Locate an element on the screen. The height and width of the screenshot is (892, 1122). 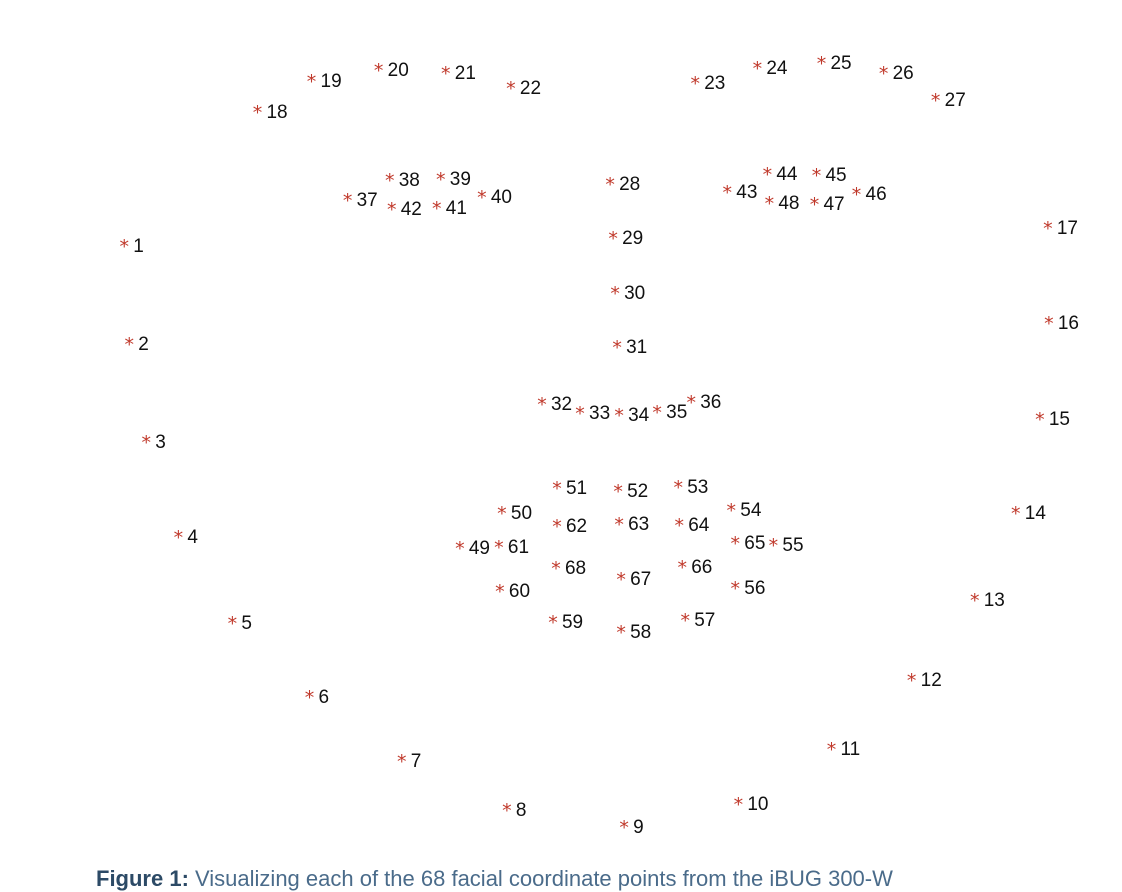
landmark-label: 66 is located at coordinates (701, 567).